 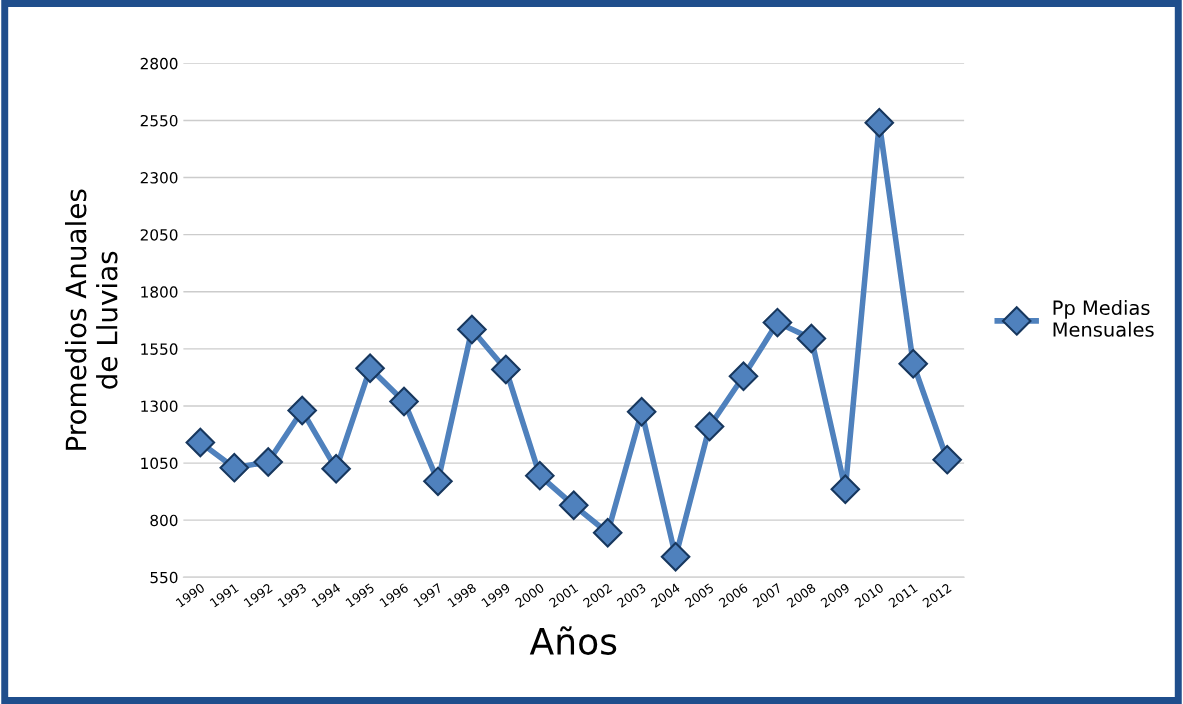 I want to click on y-tick-label: 2800, so click(x=159, y=63).